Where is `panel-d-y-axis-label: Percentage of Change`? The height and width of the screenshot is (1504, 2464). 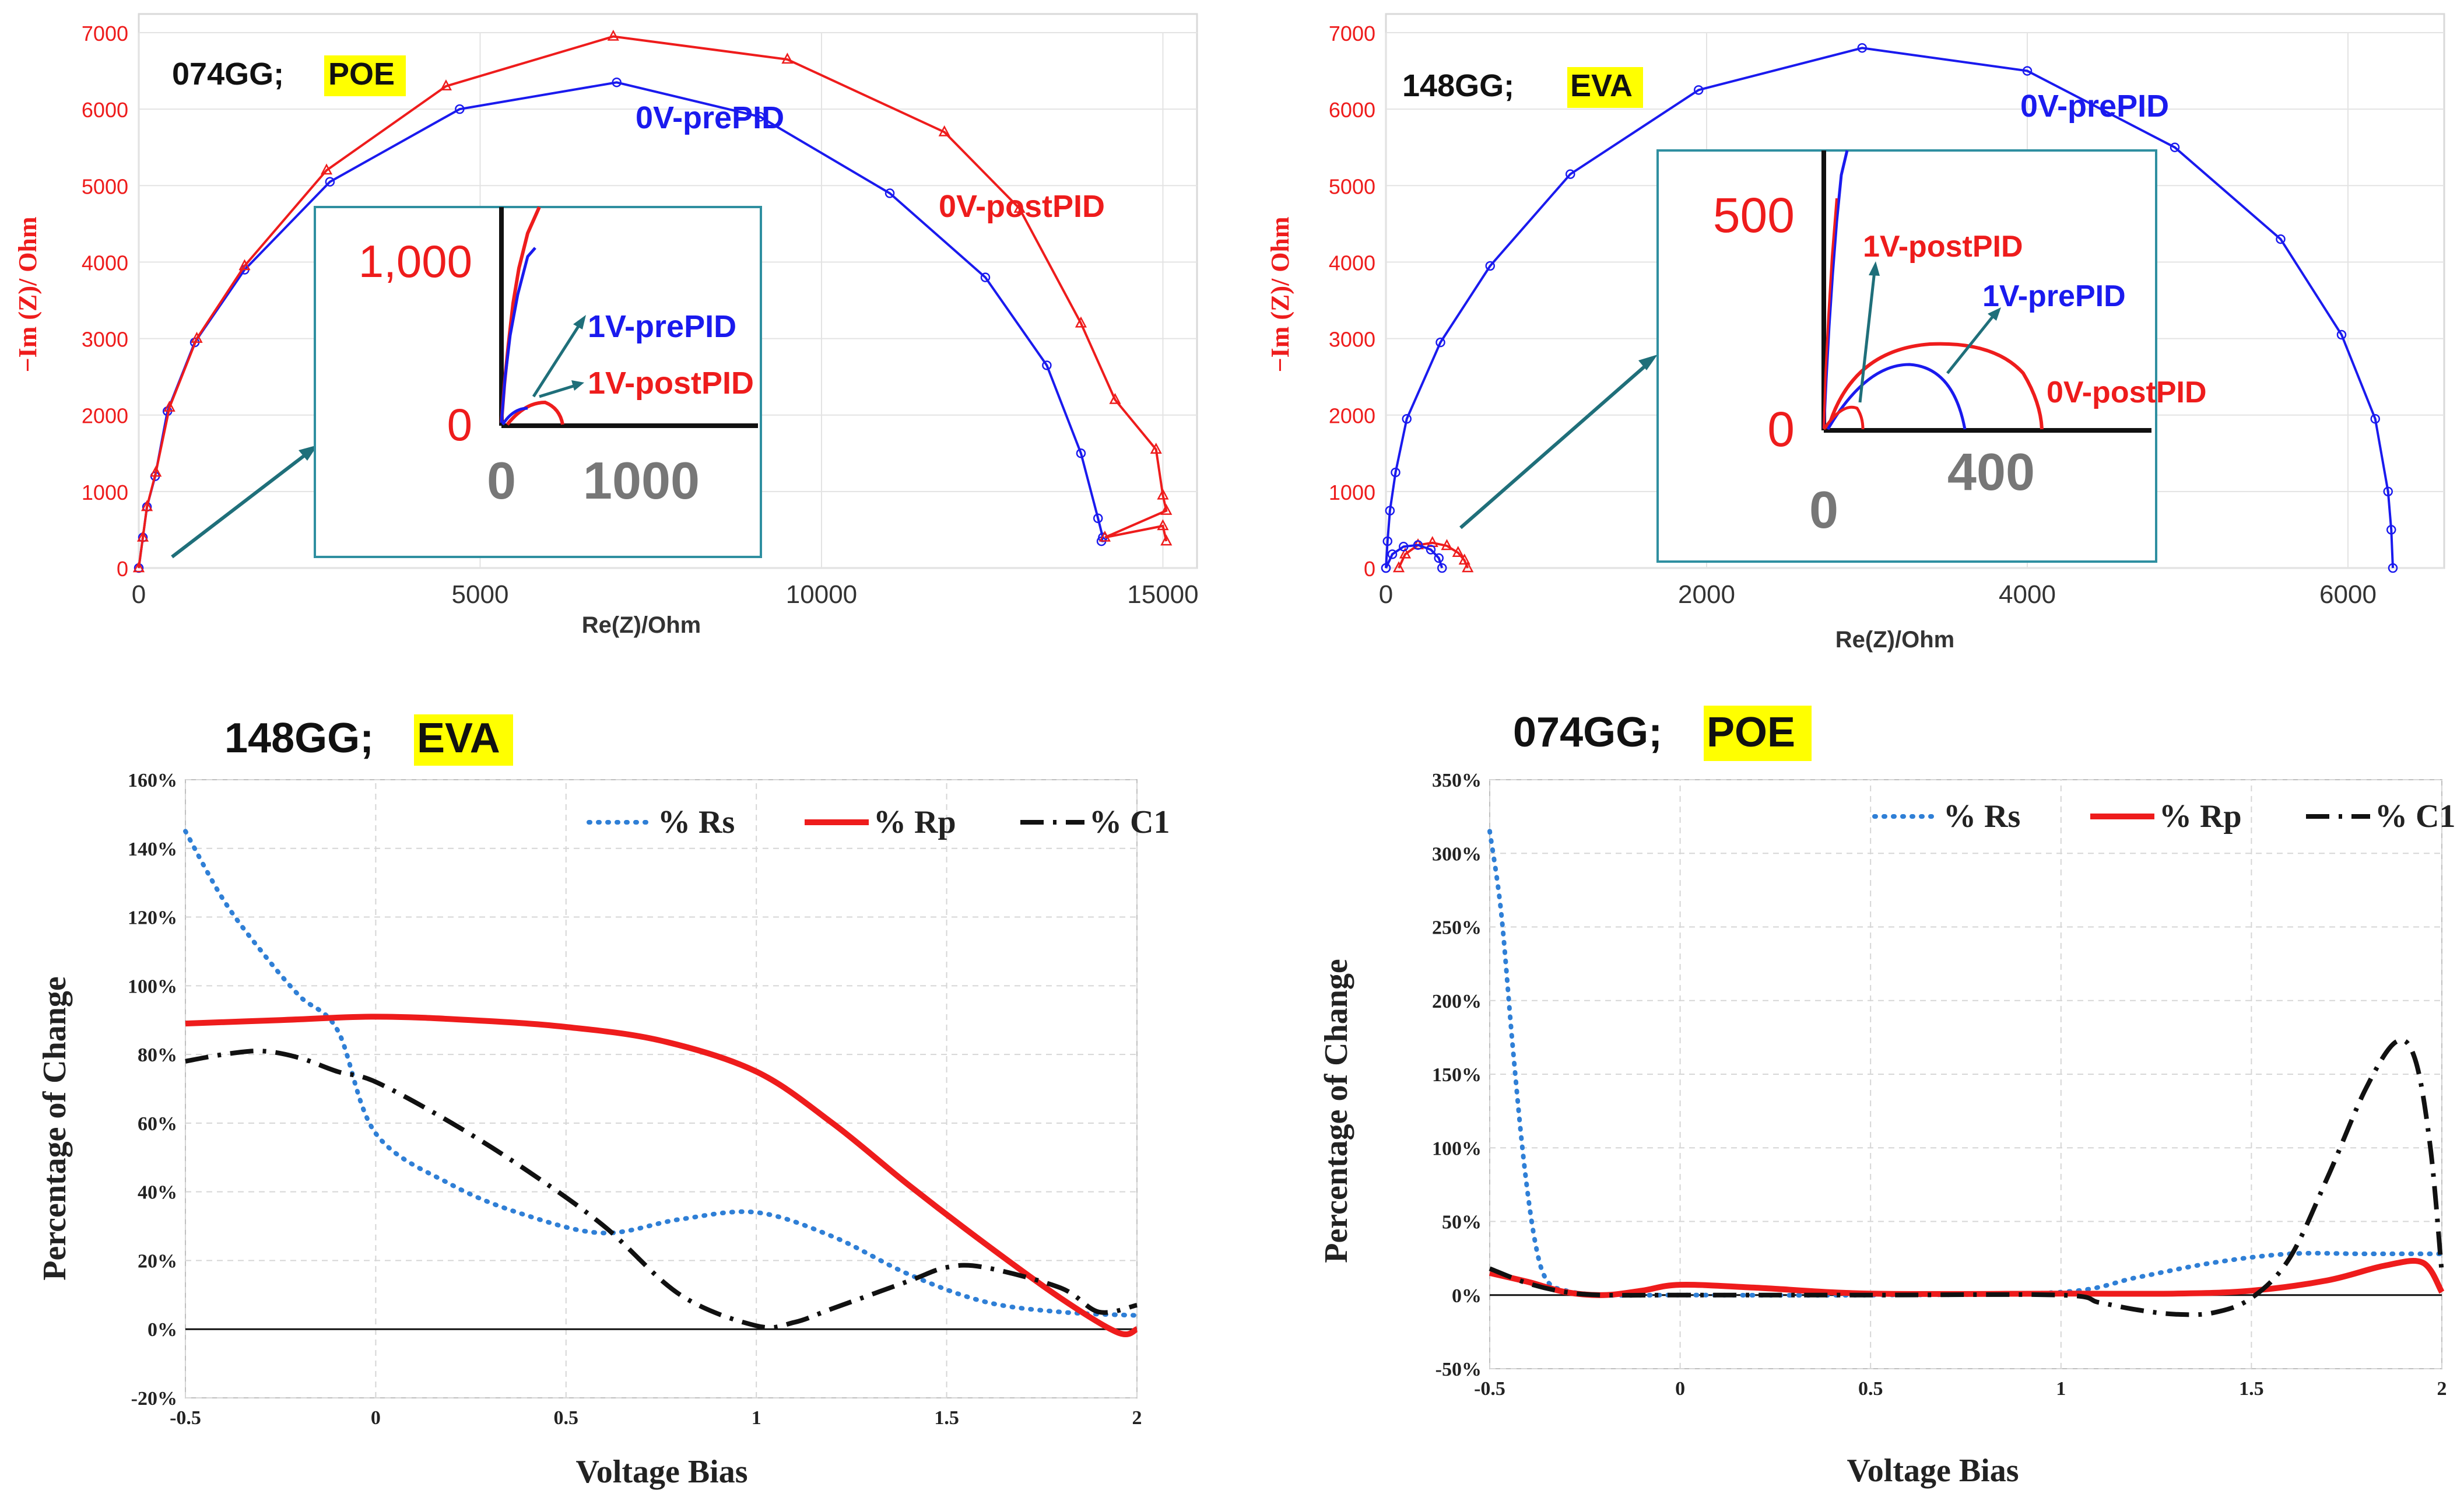
panel-d-y-axis-label: Percentage of Change is located at coordinates (1336, 1111).